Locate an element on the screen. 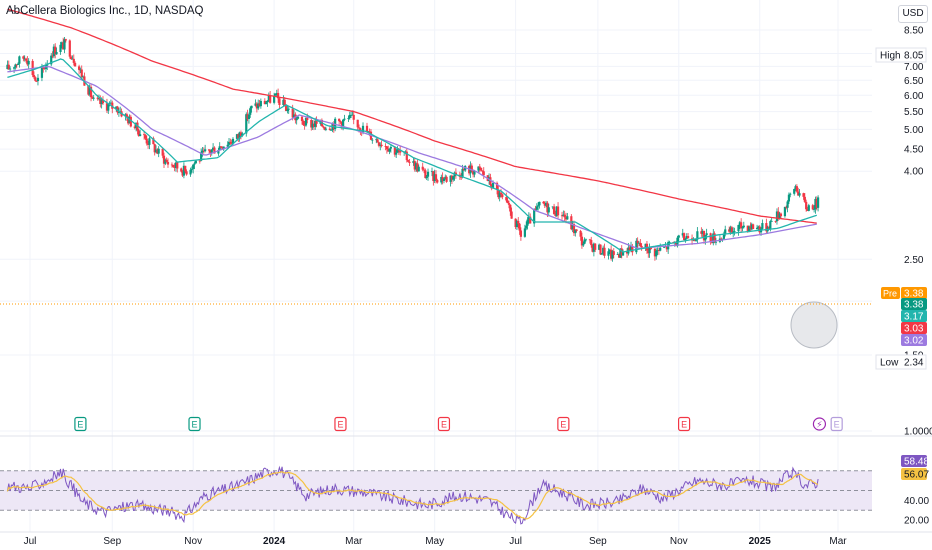  x-tick-label: May is located at coordinates (434, 541).